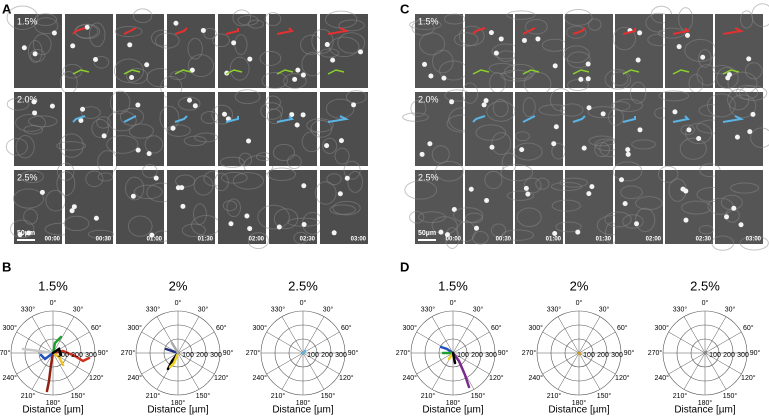  I want to click on row-label: 2.5%, so click(428, 177).